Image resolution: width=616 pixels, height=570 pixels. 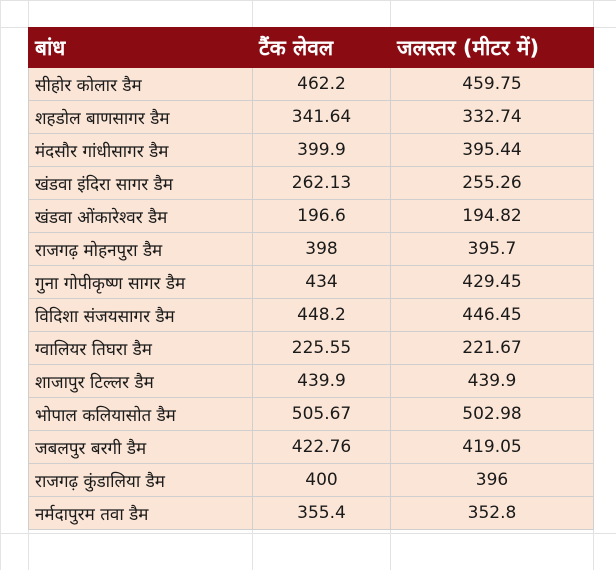 I want to click on table-header-row: बांध टैंक लेवल जलस्तर (मीटर में), so click(x=311, y=47).